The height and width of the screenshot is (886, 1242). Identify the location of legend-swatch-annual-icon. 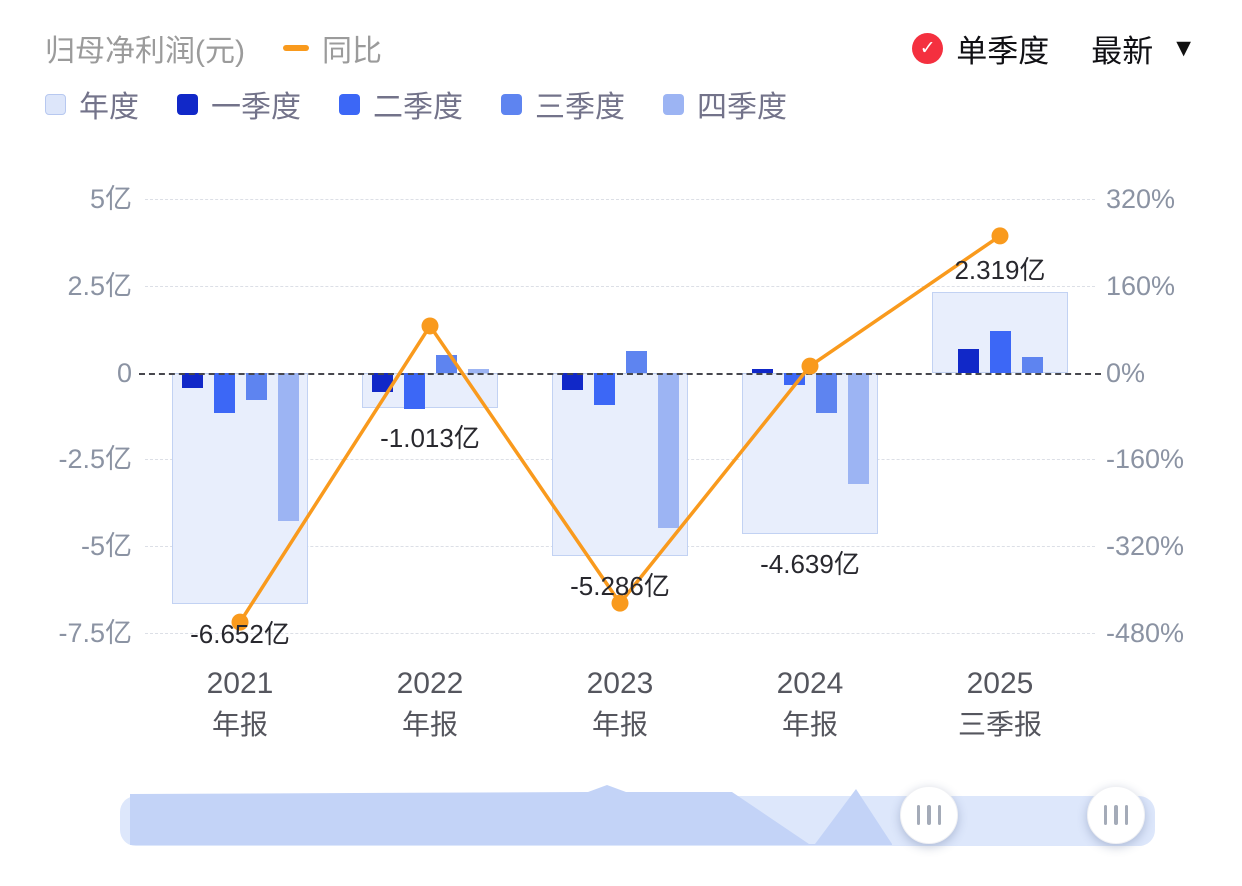
(55, 104).